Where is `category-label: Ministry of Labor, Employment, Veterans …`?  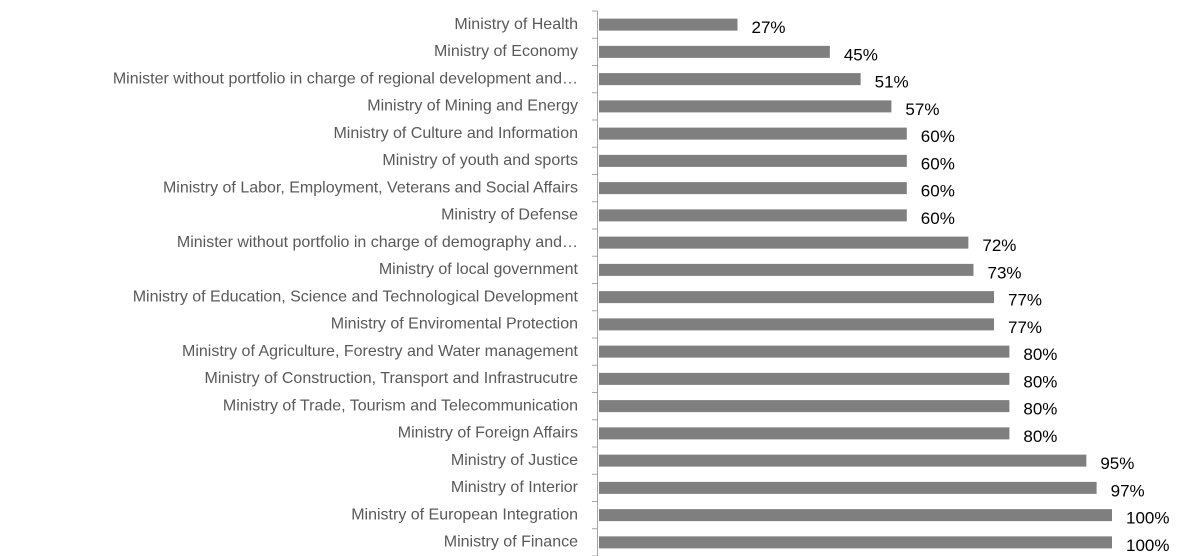
category-label: Ministry of Labor, Employment, Veterans … is located at coordinates (370, 187).